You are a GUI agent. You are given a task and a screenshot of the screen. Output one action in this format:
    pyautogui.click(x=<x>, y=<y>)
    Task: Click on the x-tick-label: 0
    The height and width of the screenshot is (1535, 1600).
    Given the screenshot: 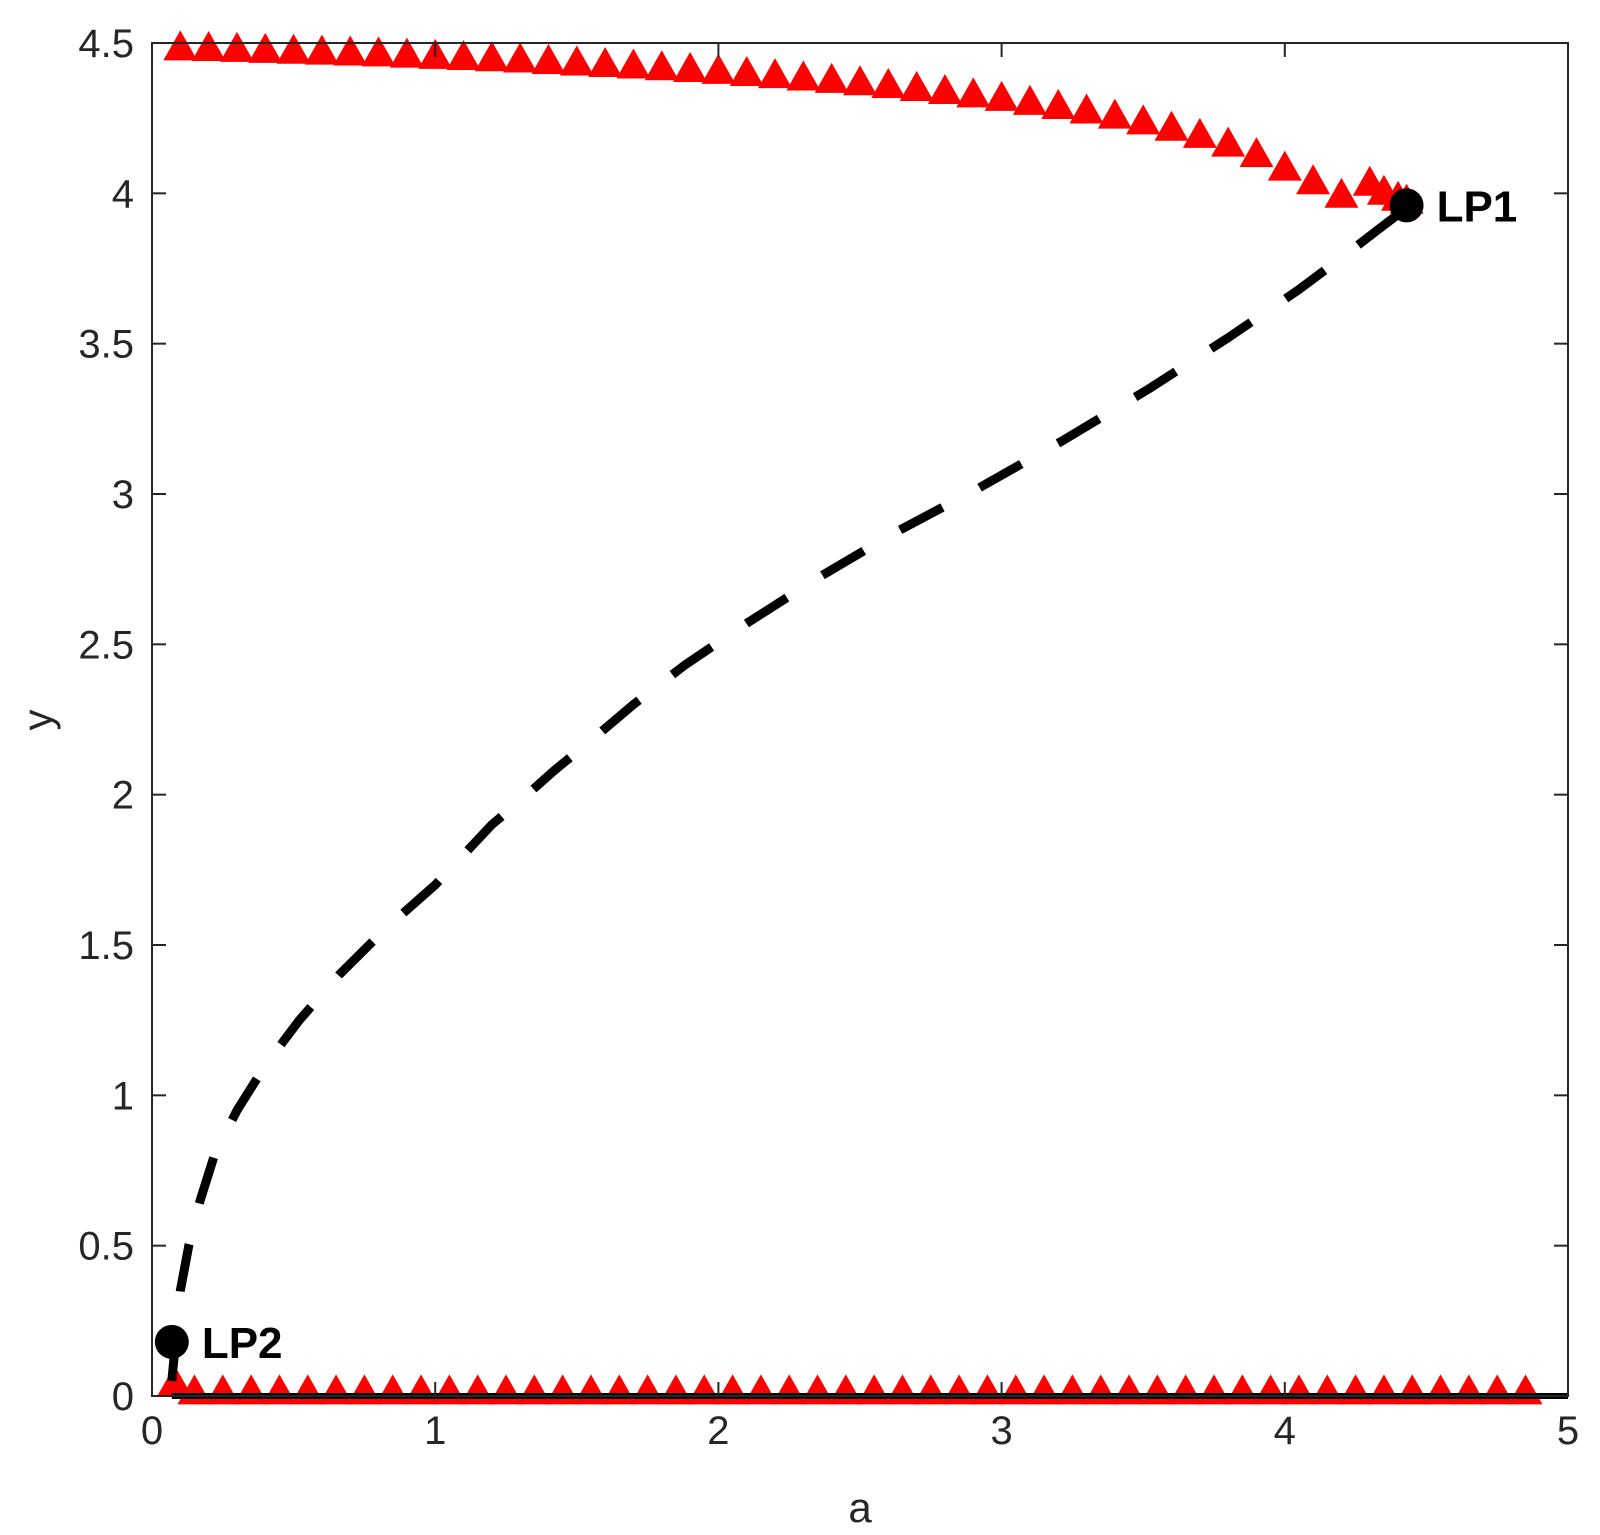 What is the action you would take?
    pyautogui.click(x=152, y=1431)
    